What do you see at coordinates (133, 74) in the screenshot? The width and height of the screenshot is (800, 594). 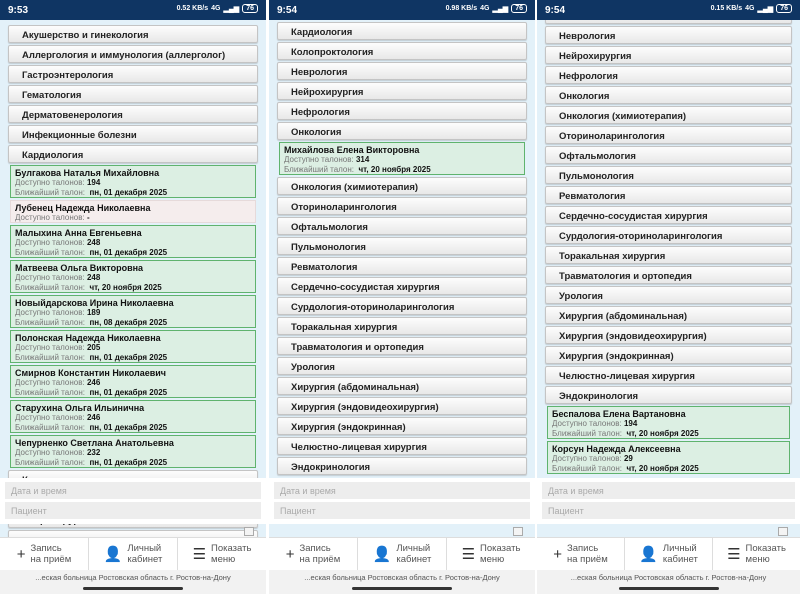 I see `specialty-item: Гастроэнтерология` at bounding box center [133, 74].